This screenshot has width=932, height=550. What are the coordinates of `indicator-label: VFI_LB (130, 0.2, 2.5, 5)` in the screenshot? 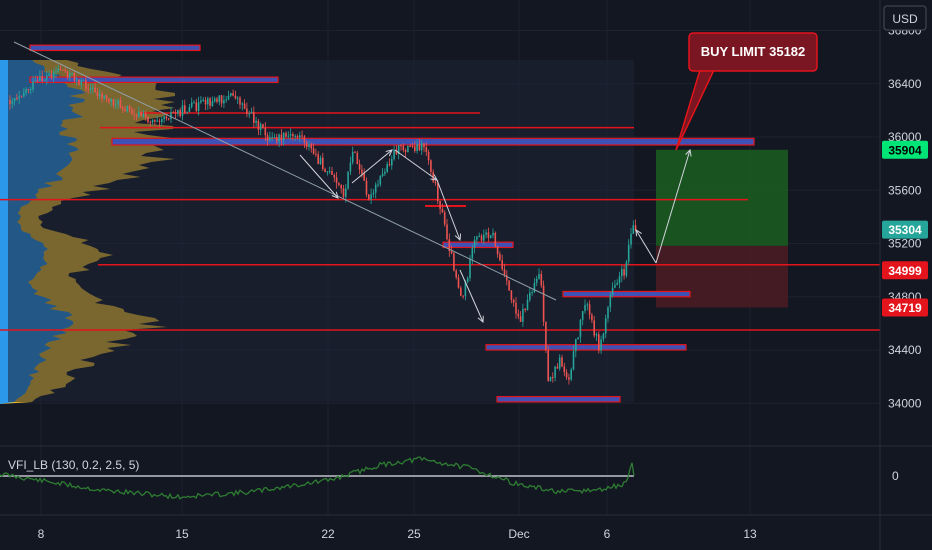 It's located at (73, 465).